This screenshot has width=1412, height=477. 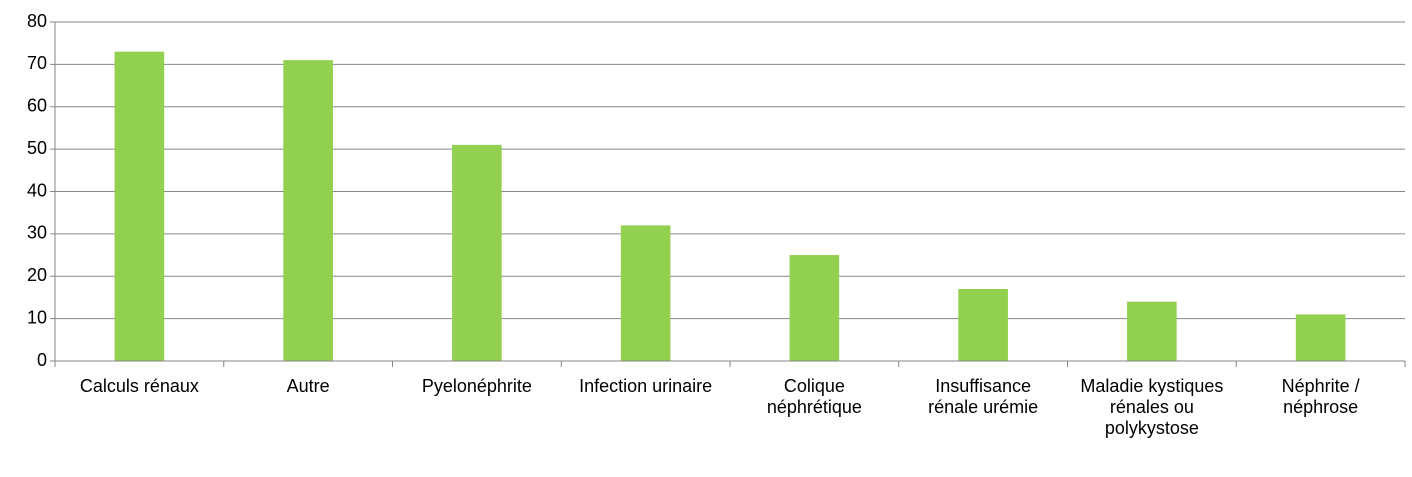 What do you see at coordinates (308, 386) in the screenshot?
I see `x-tick-label: Autre` at bounding box center [308, 386].